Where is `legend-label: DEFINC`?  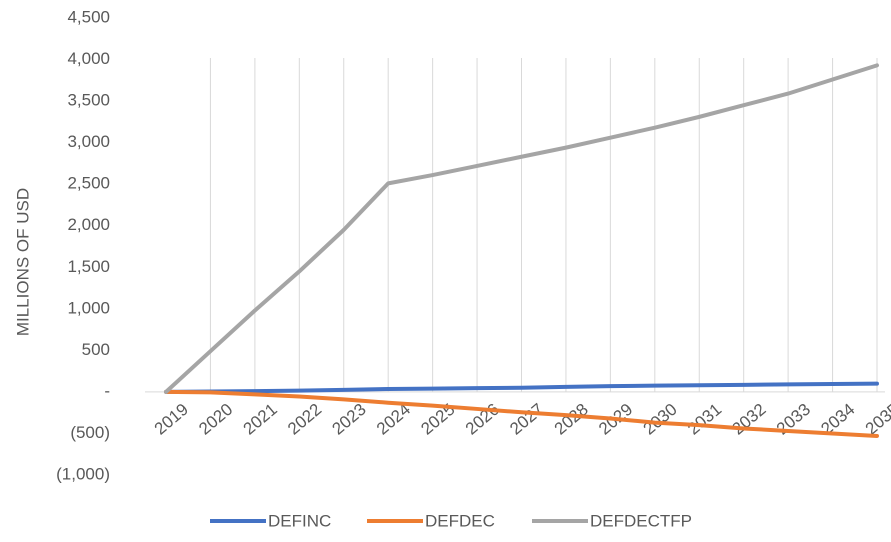
legend-label: DEFINC is located at coordinates (299, 520).